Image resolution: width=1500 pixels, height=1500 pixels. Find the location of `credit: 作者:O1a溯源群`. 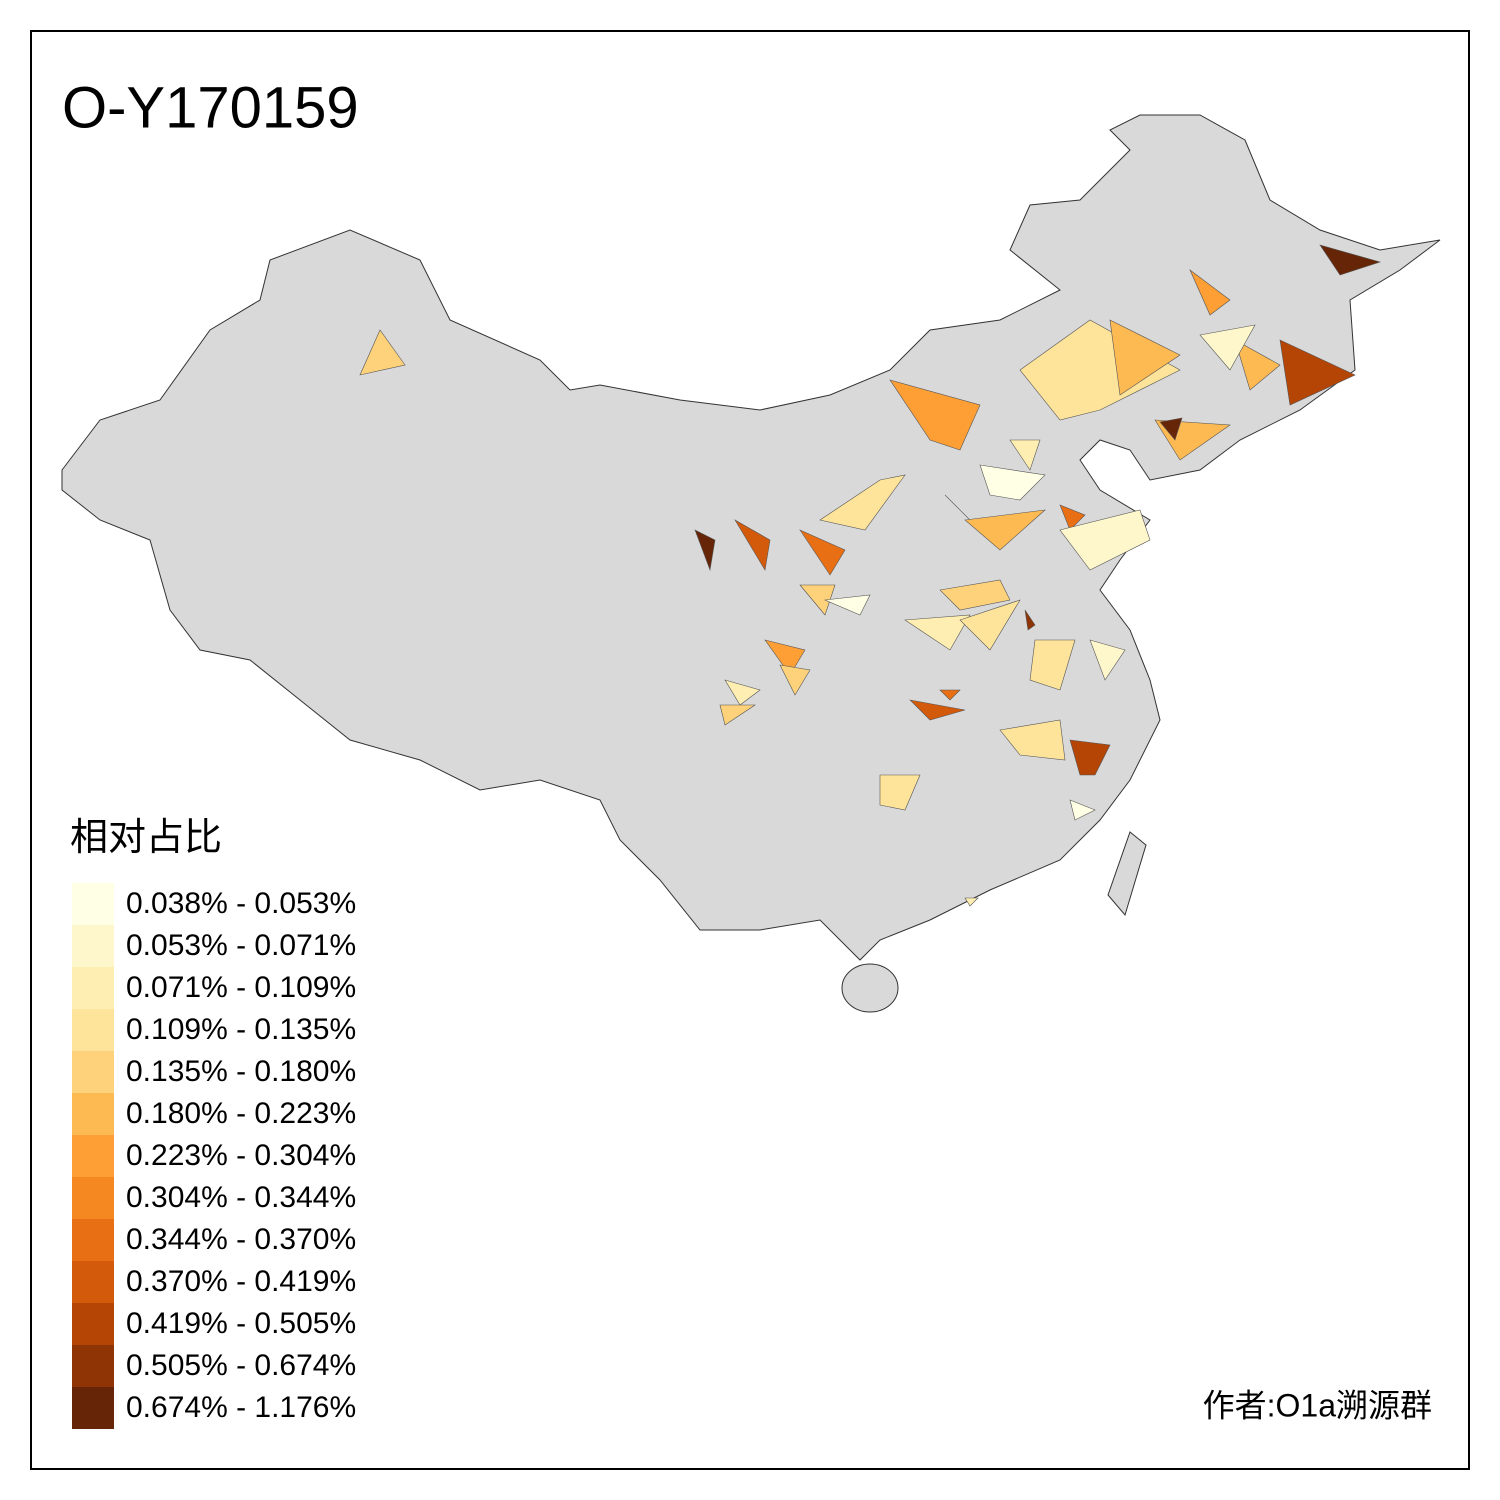

credit: 作者:O1a溯源群 is located at coordinates (1317, 1405).